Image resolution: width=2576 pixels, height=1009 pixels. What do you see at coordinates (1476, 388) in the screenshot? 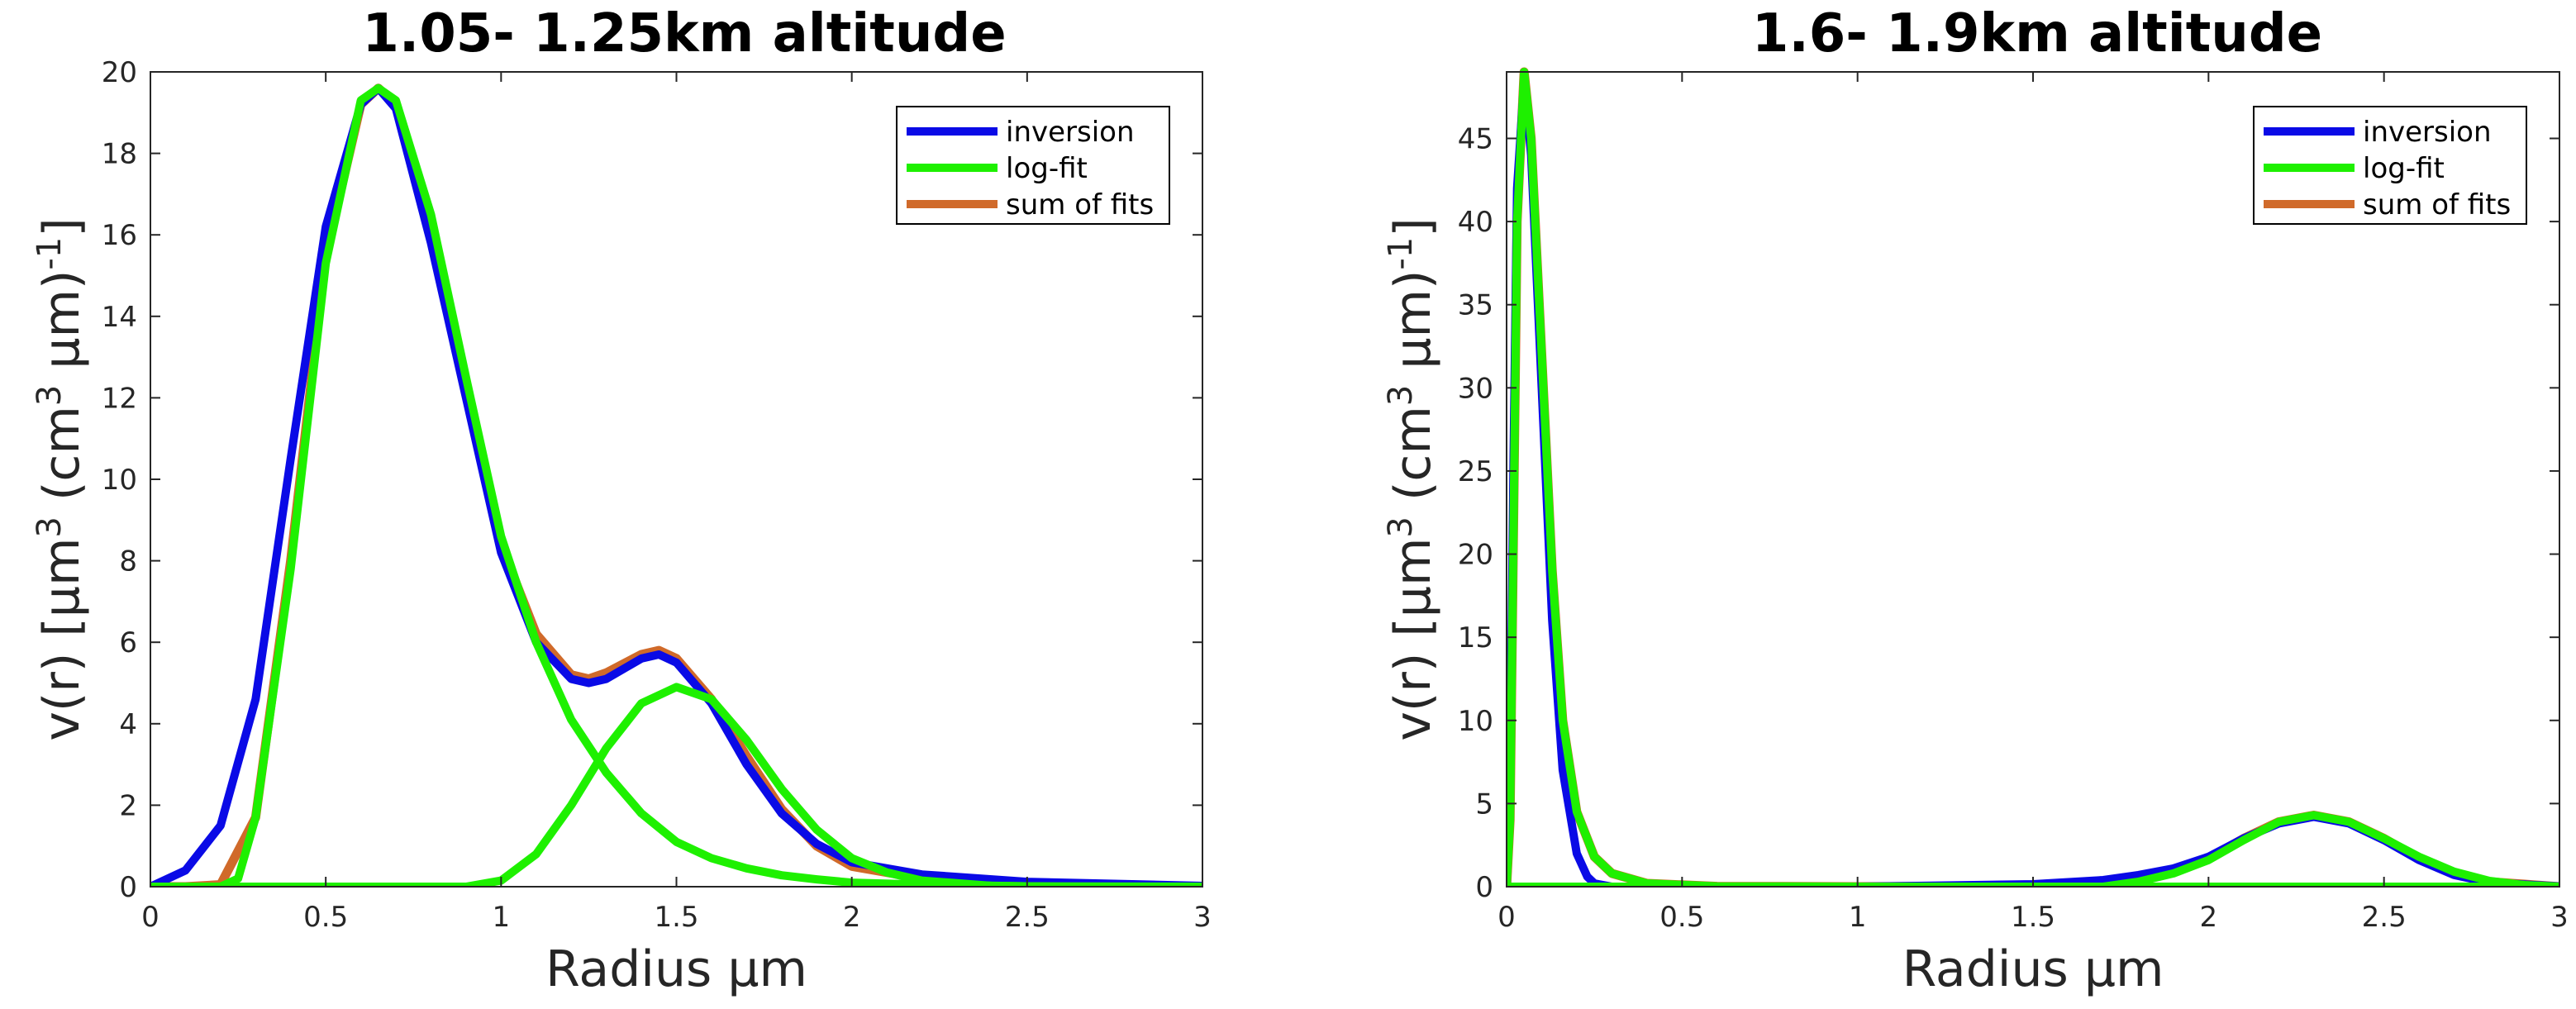
I see `y-tick-label: 30` at bounding box center [1476, 388].